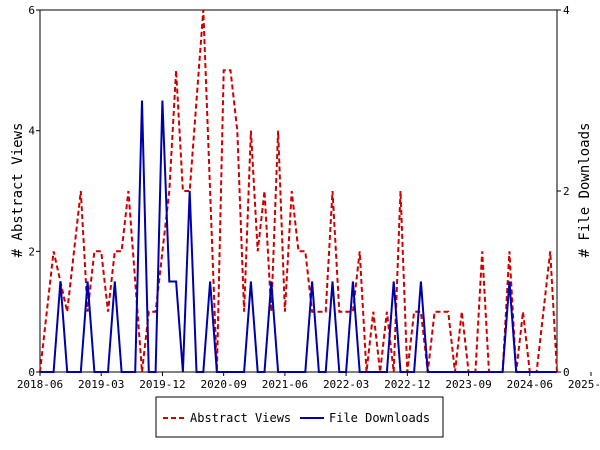 This screenshot has height=450, width=600. Describe the element at coordinates (18, 190) in the screenshot. I see `y-axis-title-left: # Abstract Views` at that location.